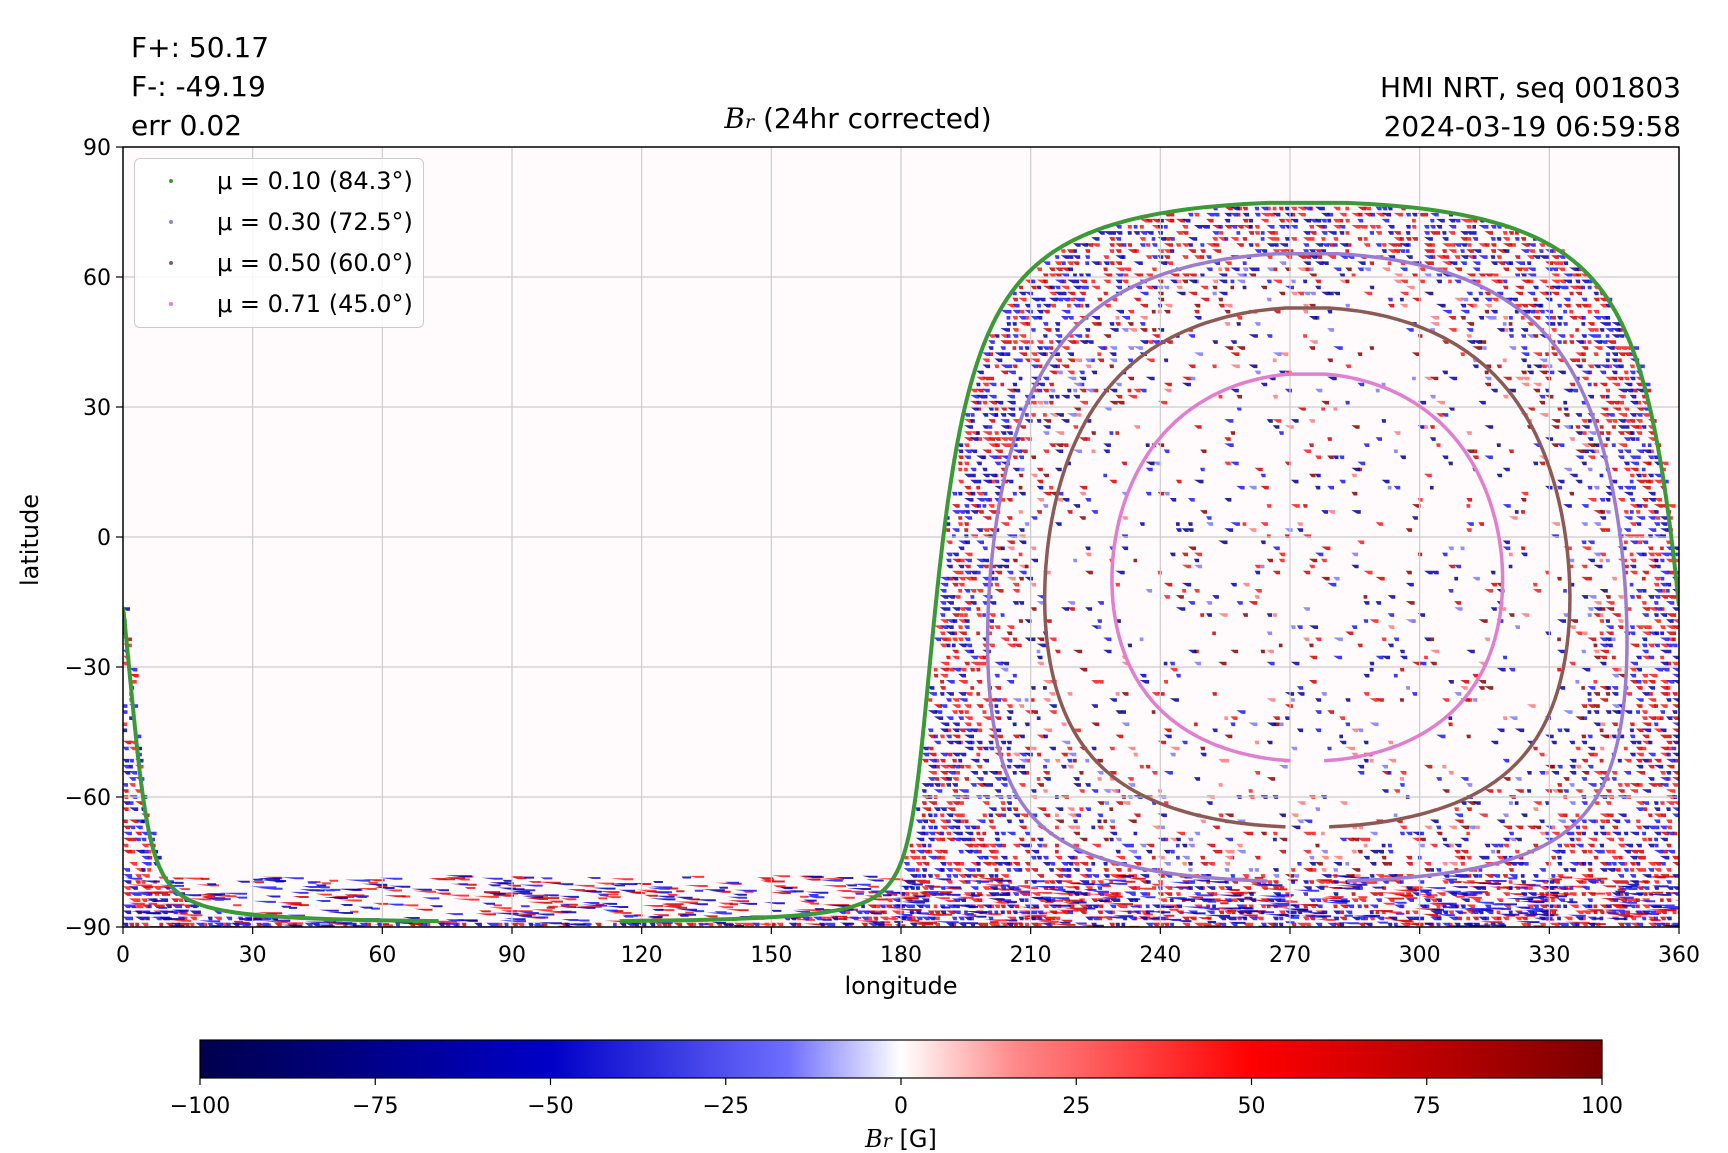 Image resolution: width=1728 pixels, height=1153 pixels. Describe the element at coordinates (1427, 1106) in the screenshot. I see `colorbar-tick-label: 75` at that location.